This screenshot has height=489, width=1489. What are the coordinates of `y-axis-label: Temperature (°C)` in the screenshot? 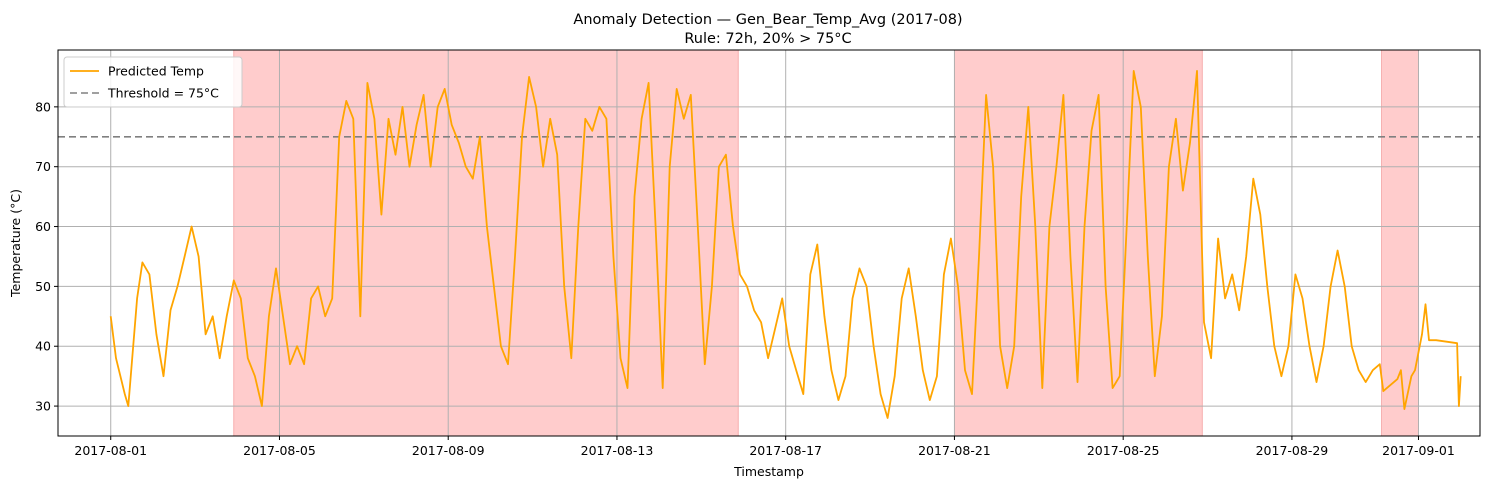 It's located at (15, 243).